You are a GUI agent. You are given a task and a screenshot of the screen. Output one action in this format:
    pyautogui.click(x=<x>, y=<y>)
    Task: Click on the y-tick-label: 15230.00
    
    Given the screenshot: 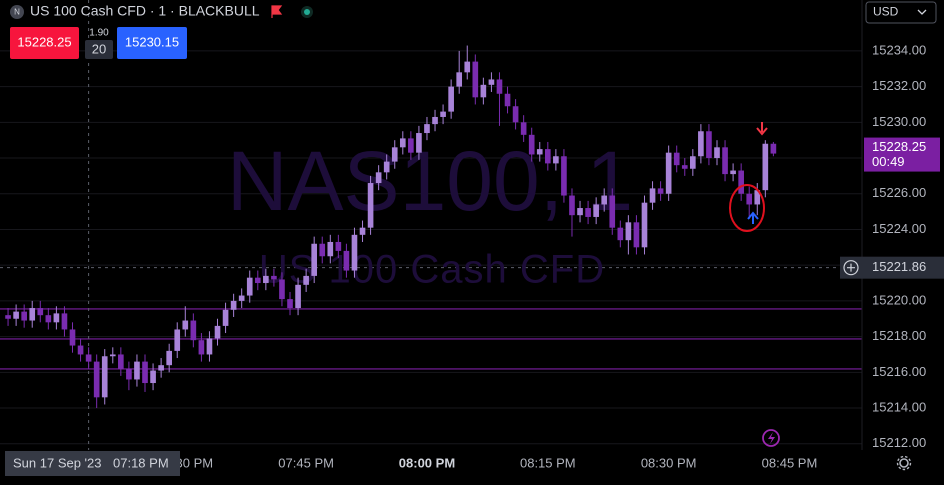 What is the action you would take?
    pyautogui.click(x=899, y=121)
    